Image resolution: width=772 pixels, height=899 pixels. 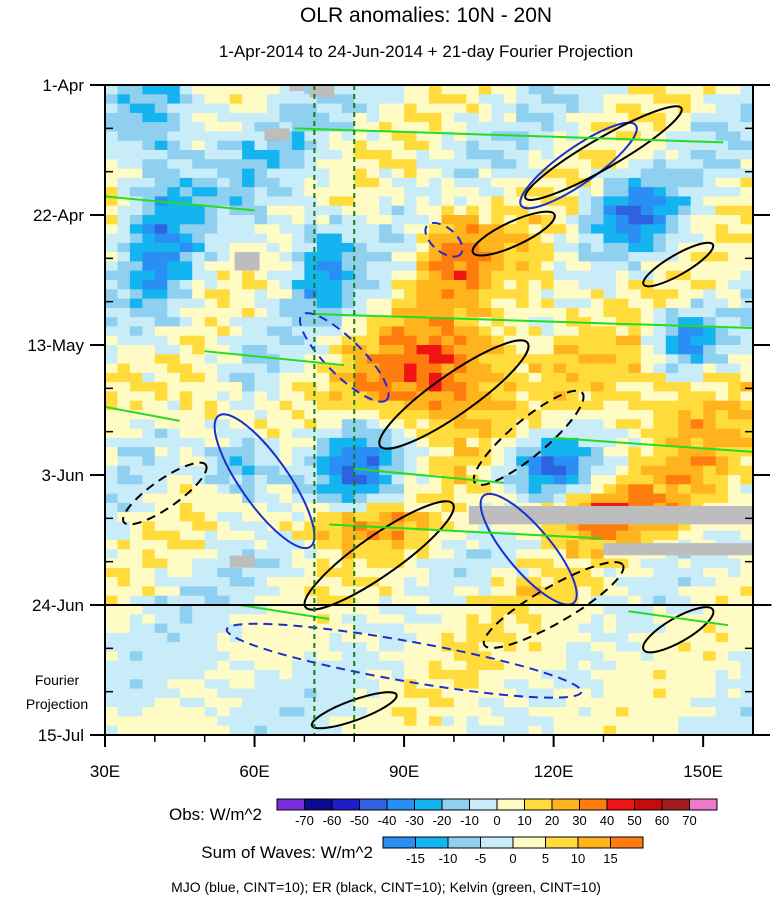 I want to click on colorbar-label: -30, so click(x=414, y=820).